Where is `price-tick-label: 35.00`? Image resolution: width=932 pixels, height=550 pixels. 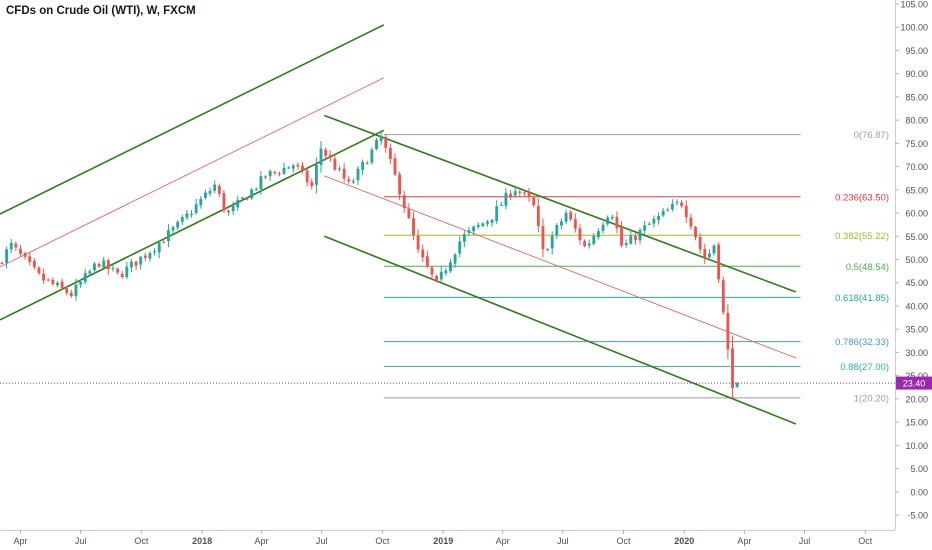
price-tick-label: 35.00 is located at coordinates (916, 330).